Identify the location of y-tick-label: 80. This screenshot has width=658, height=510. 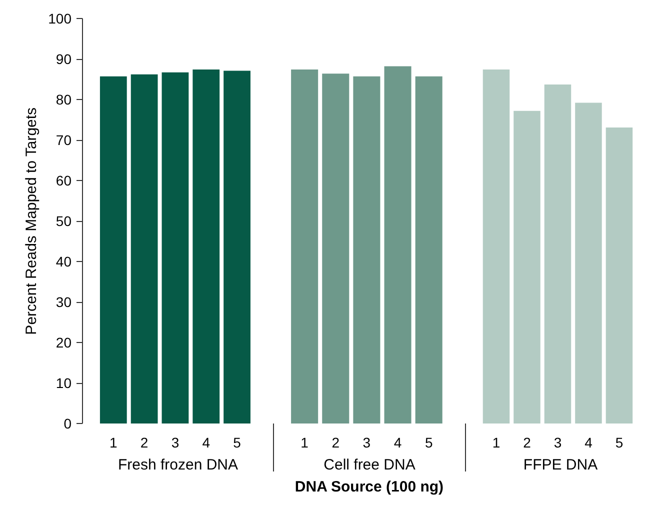
(64, 100).